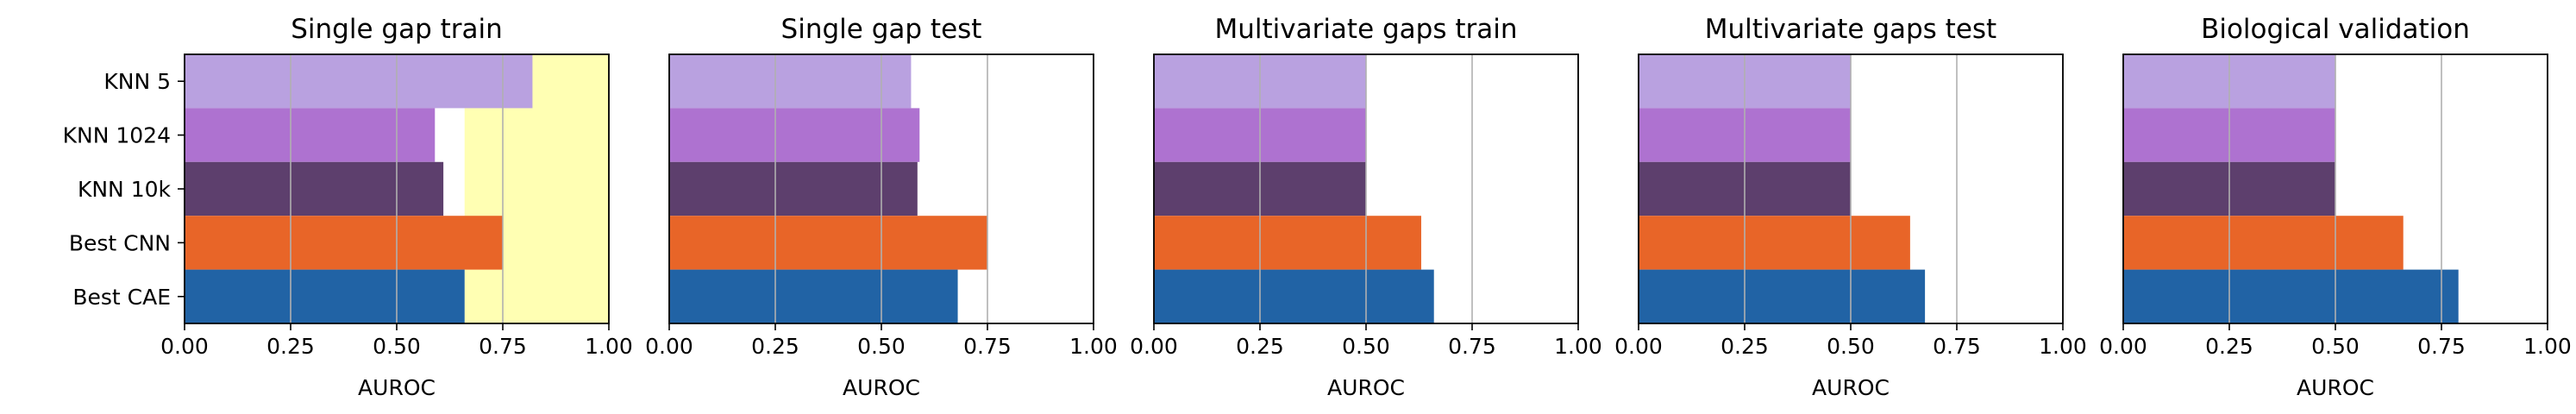  What do you see at coordinates (2335, 30) in the screenshot?
I see `panel-title: Biological validation` at bounding box center [2335, 30].